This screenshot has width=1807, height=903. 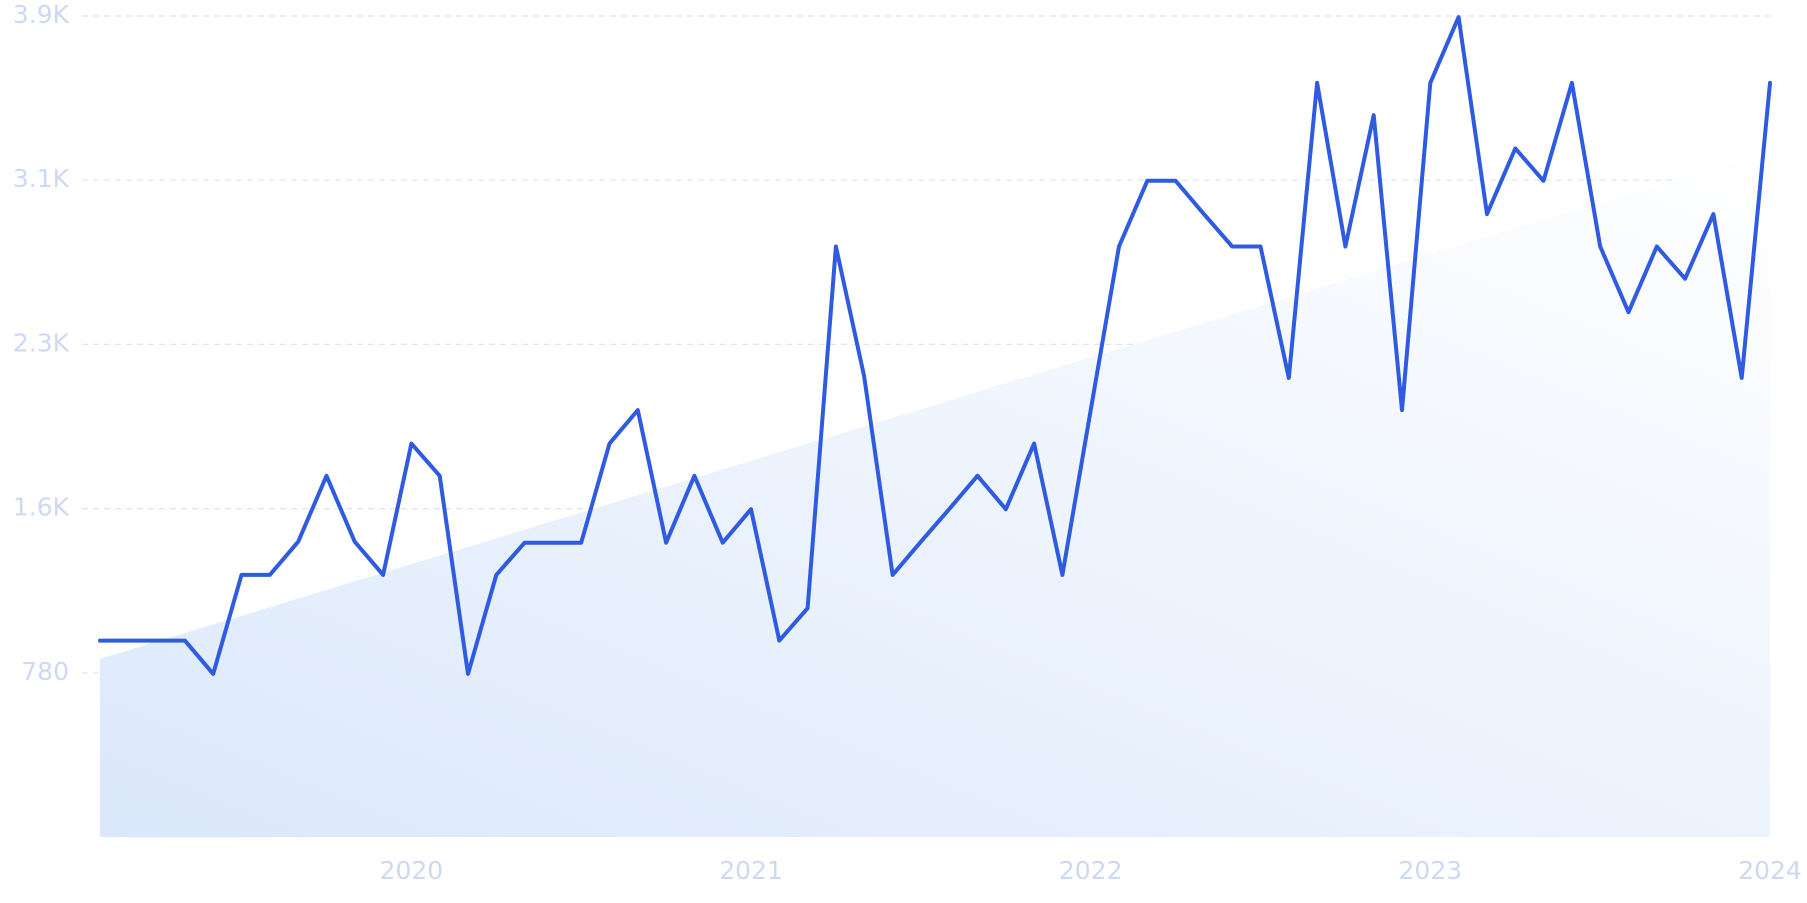 What do you see at coordinates (1431, 870) in the screenshot?
I see `x-tick-label: 2023` at bounding box center [1431, 870].